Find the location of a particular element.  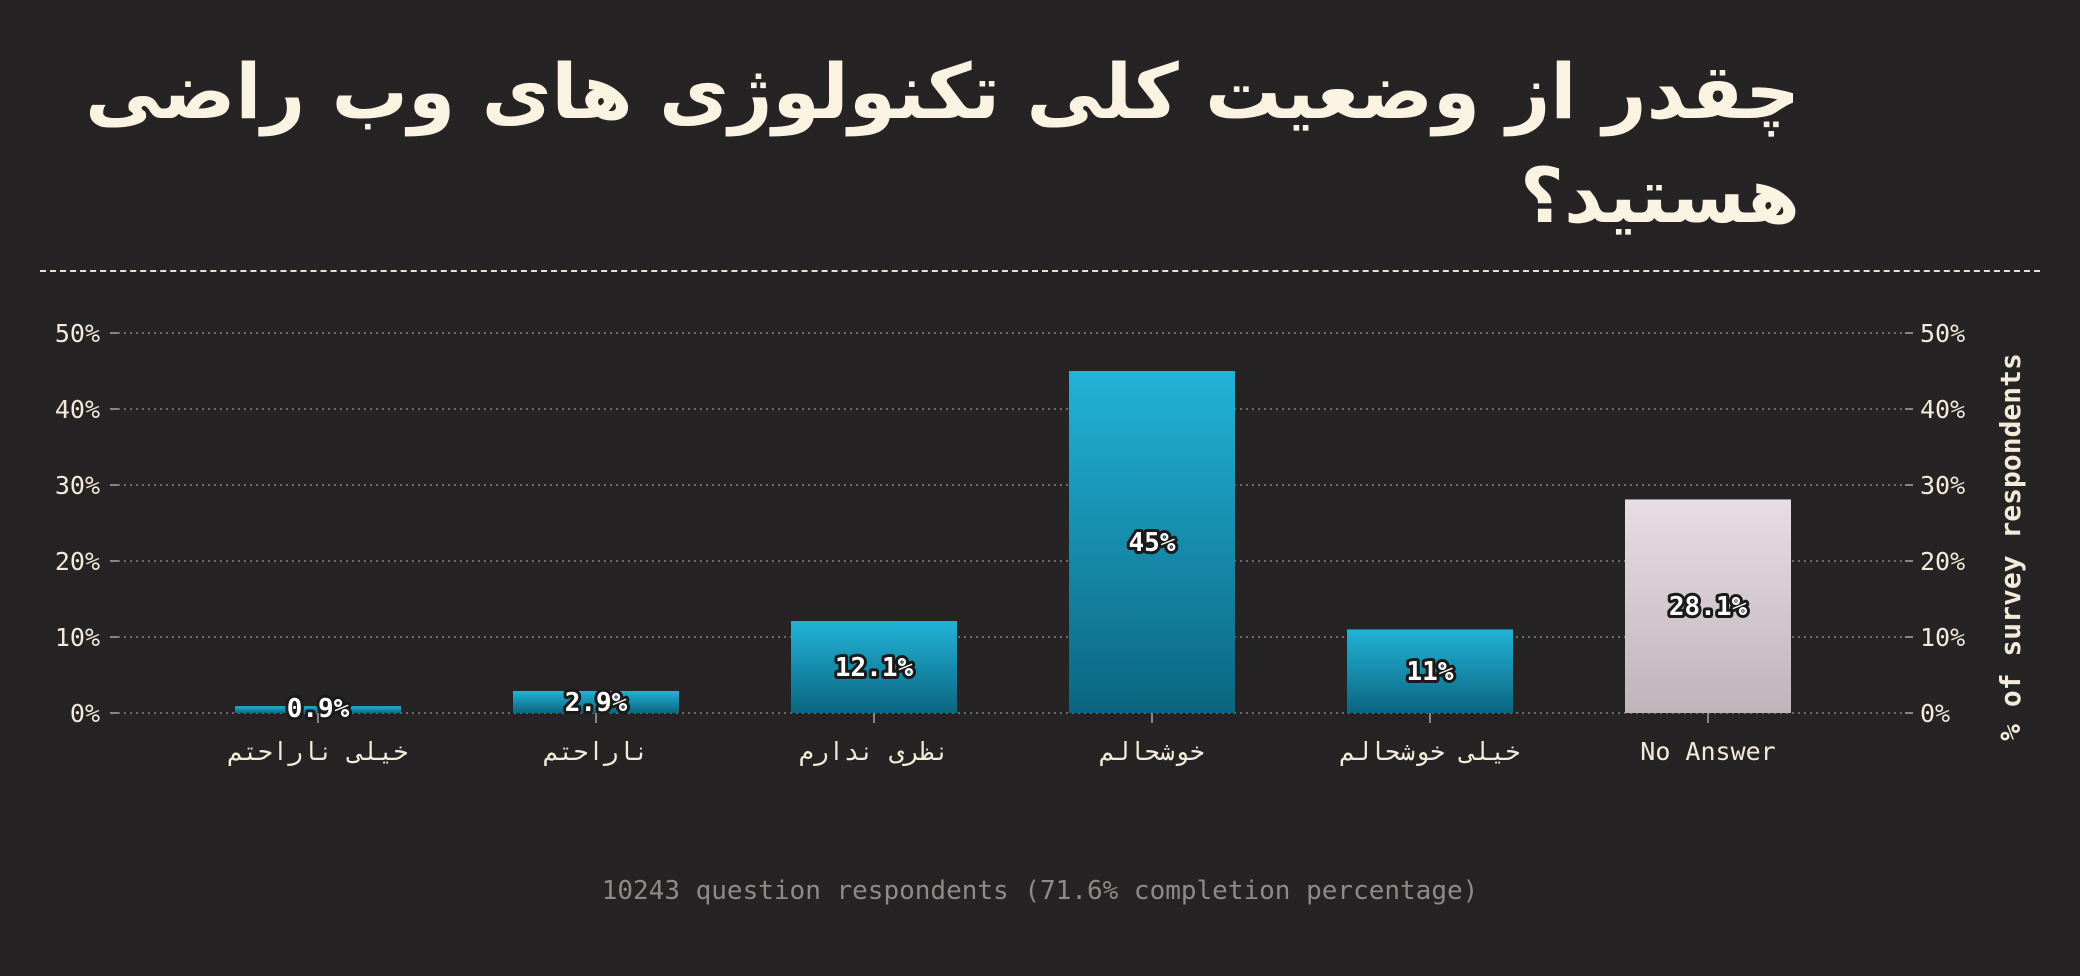

y-tick-label-left: 40% is located at coordinates (77, 409).